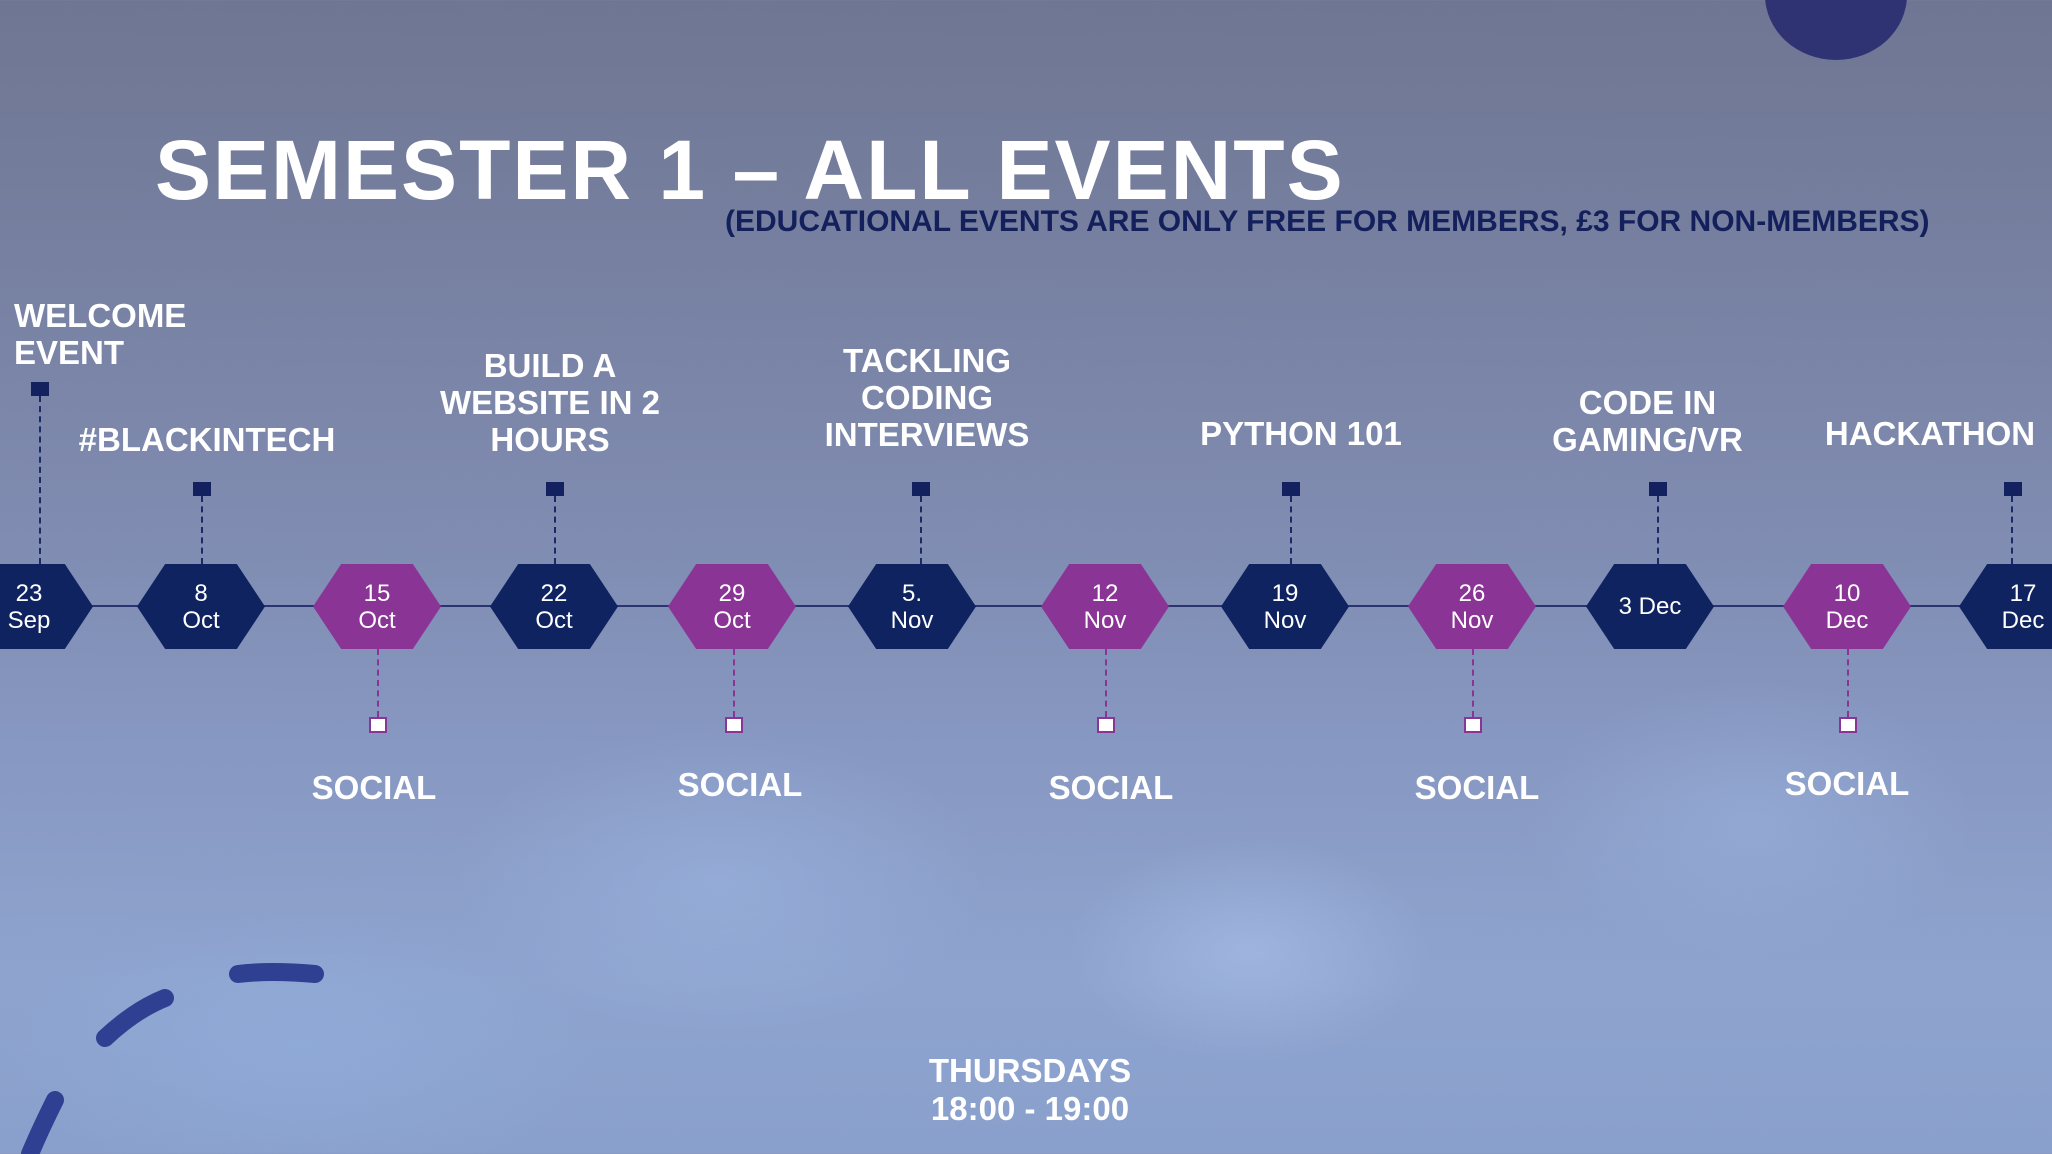 Image resolution: width=2052 pixels, height=1154 pixels. Describe the element at coordinates (1647, 421) in the screenshot. I see `event-label-gaming-vr: CODE IN GAMING/VR` at that location.